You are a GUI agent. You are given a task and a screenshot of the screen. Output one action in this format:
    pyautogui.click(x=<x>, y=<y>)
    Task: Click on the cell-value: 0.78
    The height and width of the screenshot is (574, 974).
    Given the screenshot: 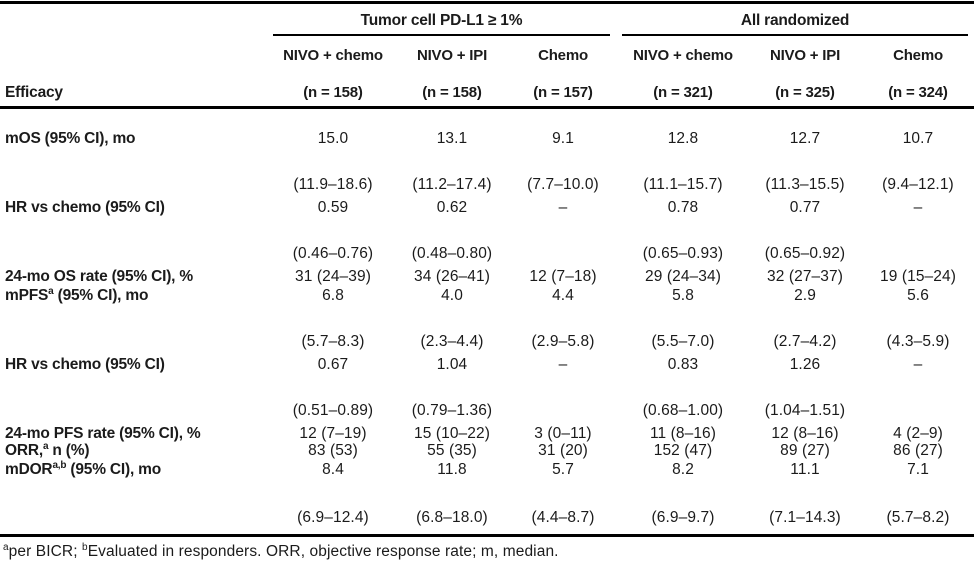 What is the action you would take?
    pyautogui.click(x=683, y=207)
    